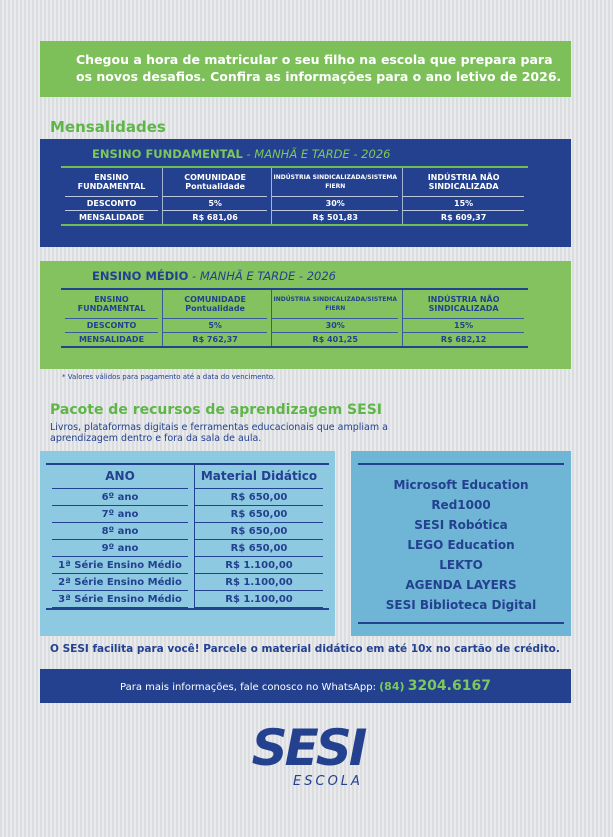  I want to click on platform-item: SESI Robótica, so click(461, 525).